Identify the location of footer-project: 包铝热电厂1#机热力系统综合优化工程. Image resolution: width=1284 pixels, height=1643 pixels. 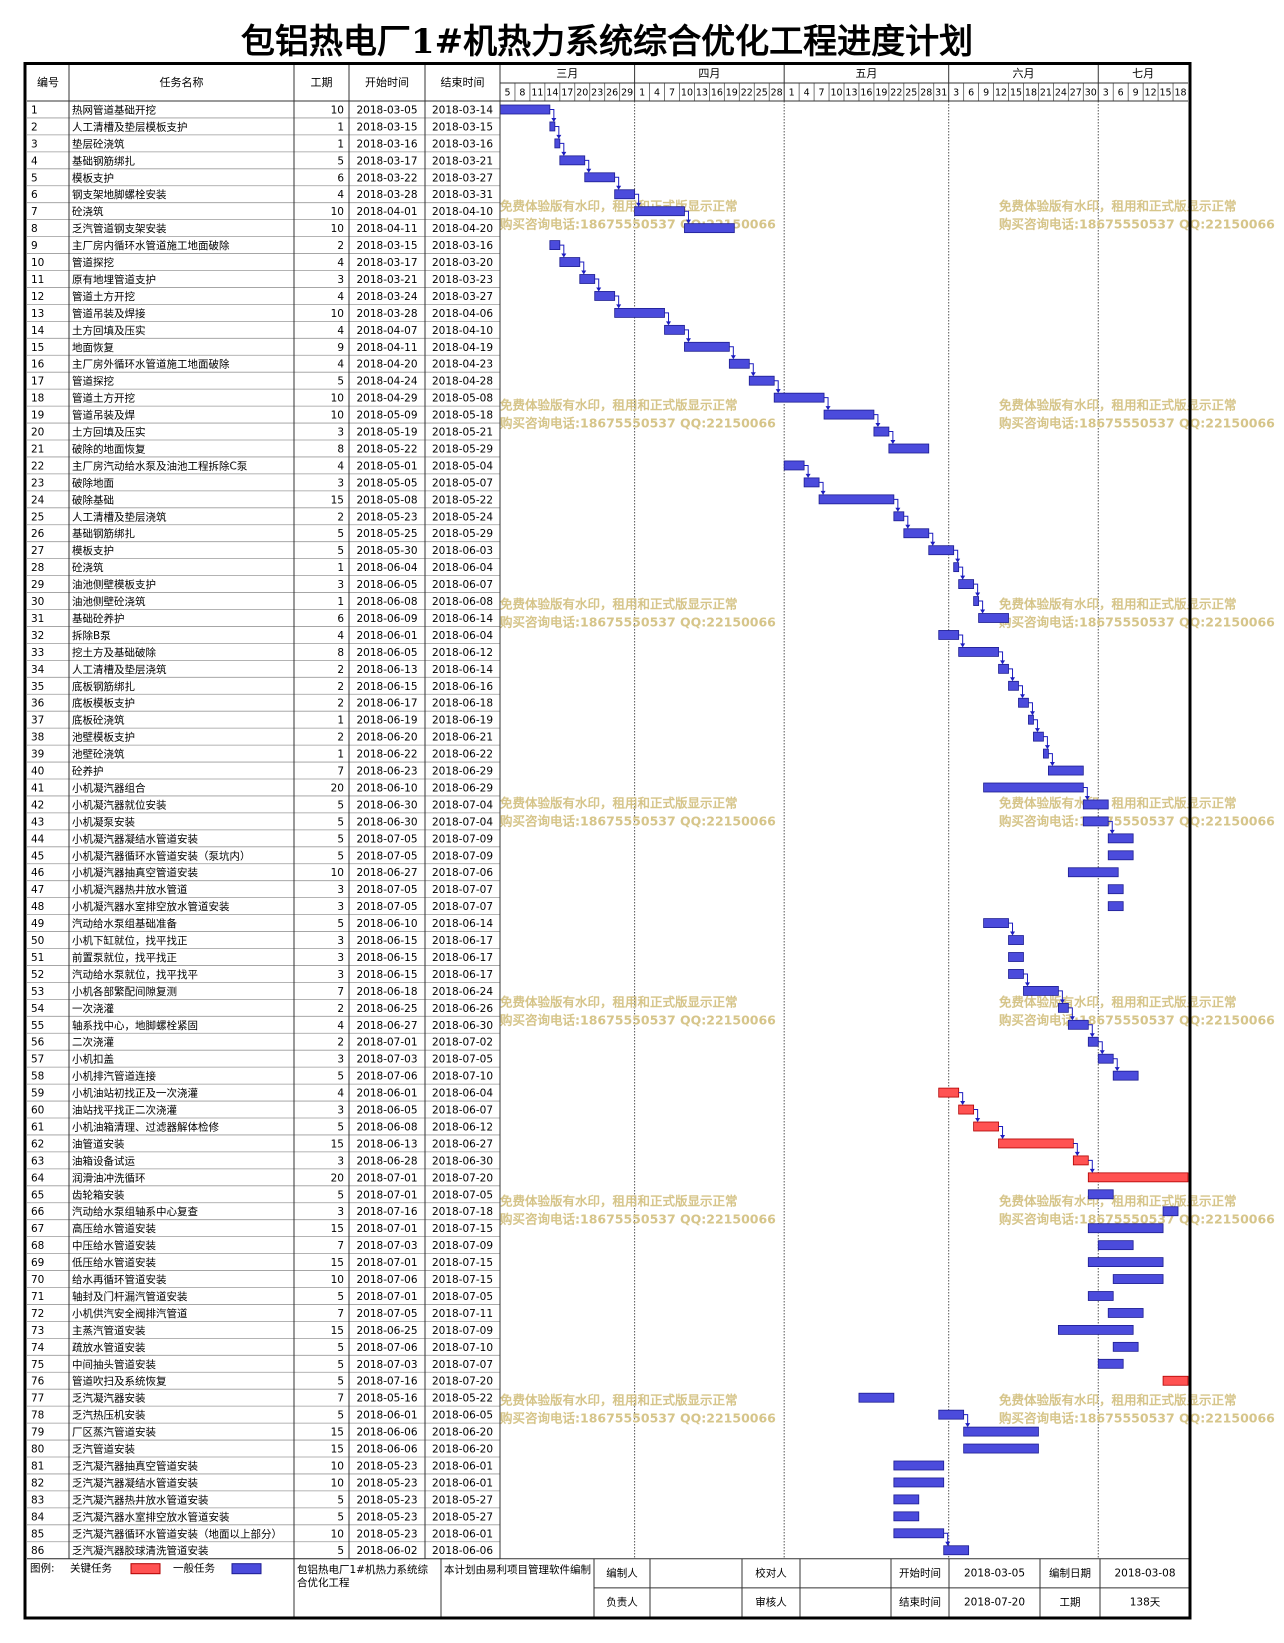
(362, 1576).